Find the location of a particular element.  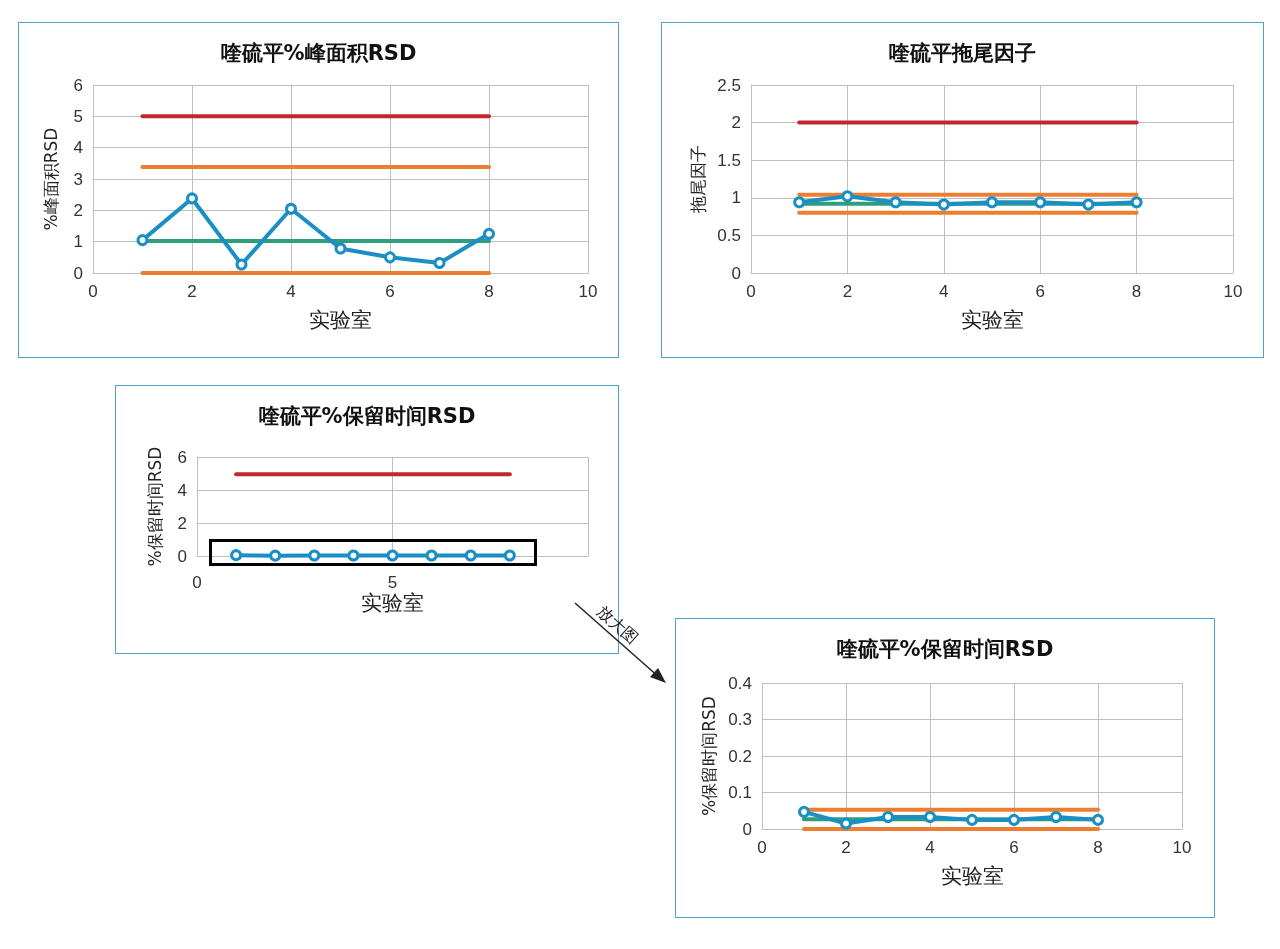

y-tick-label: 0.5 is located at coordinates (729, 235).